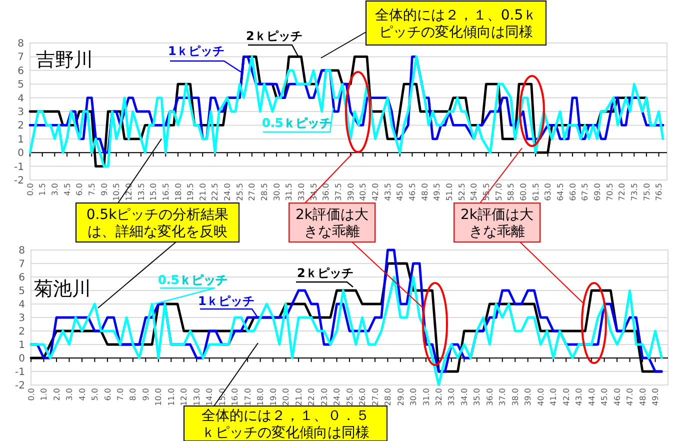 Image resolution: width=679 pixels, height=441 pixels. What do you see at coordinates (239, 192) in the screenshot?
I see `x-tick-label: 25.5` at bounding box center [239, 192].